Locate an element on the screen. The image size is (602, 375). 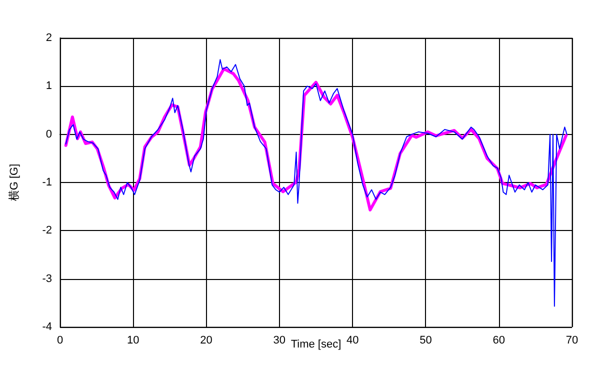
x-tick-label: 60 is located at coordinates (498, 340).